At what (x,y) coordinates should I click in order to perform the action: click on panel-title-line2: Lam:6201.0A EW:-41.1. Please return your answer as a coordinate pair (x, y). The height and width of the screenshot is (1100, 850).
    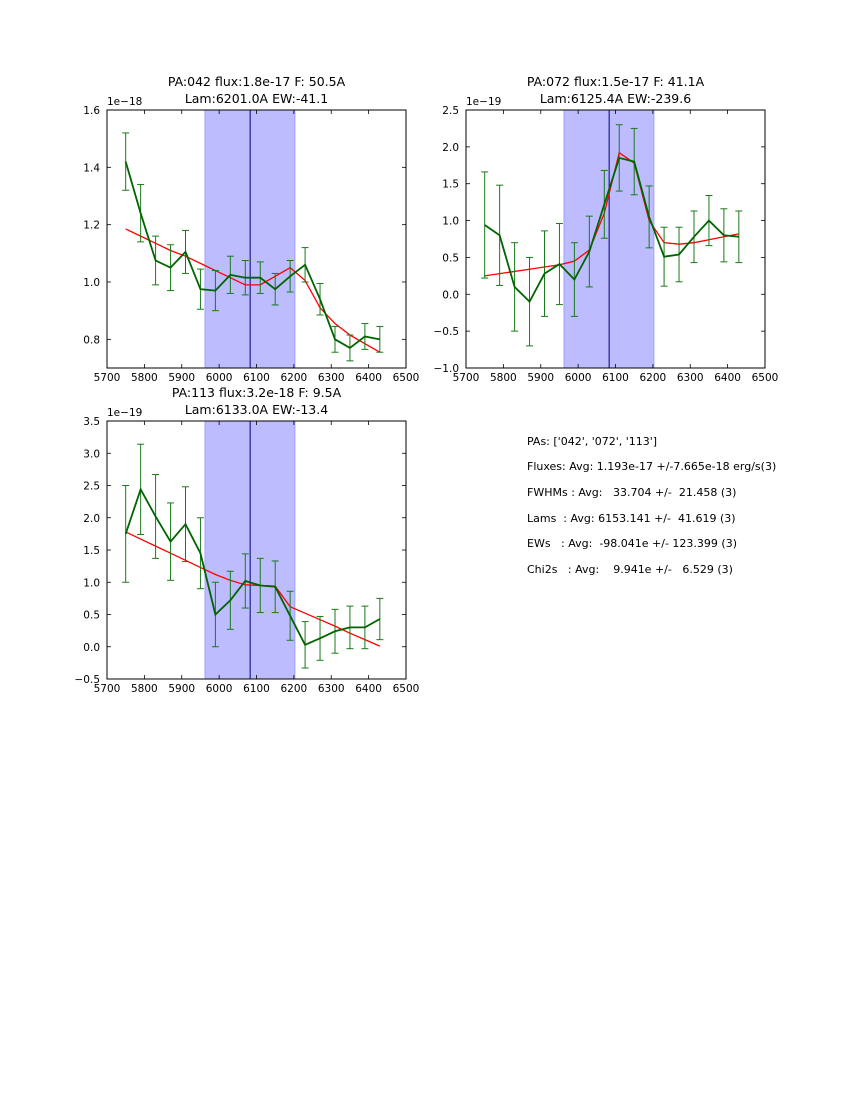
    Looking at the image, I should click on (256, 98).